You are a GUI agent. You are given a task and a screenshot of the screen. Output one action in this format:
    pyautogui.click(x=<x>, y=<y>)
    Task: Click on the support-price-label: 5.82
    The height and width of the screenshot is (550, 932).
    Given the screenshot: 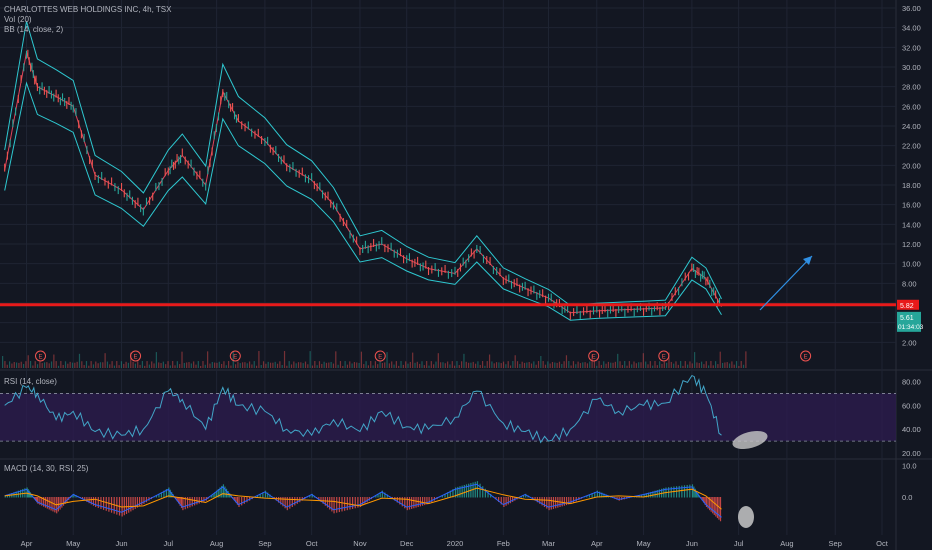 What is the action you would take?
    pyautogui.click(x=907, y=306)
    